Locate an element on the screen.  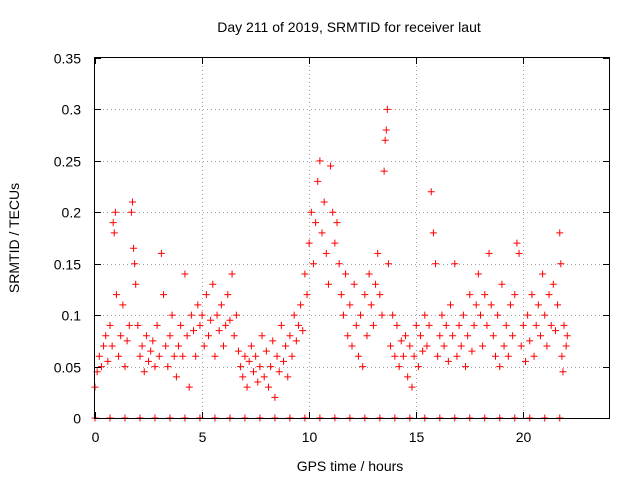
x-tick-label: 10 is located at coordinates (310, 437).